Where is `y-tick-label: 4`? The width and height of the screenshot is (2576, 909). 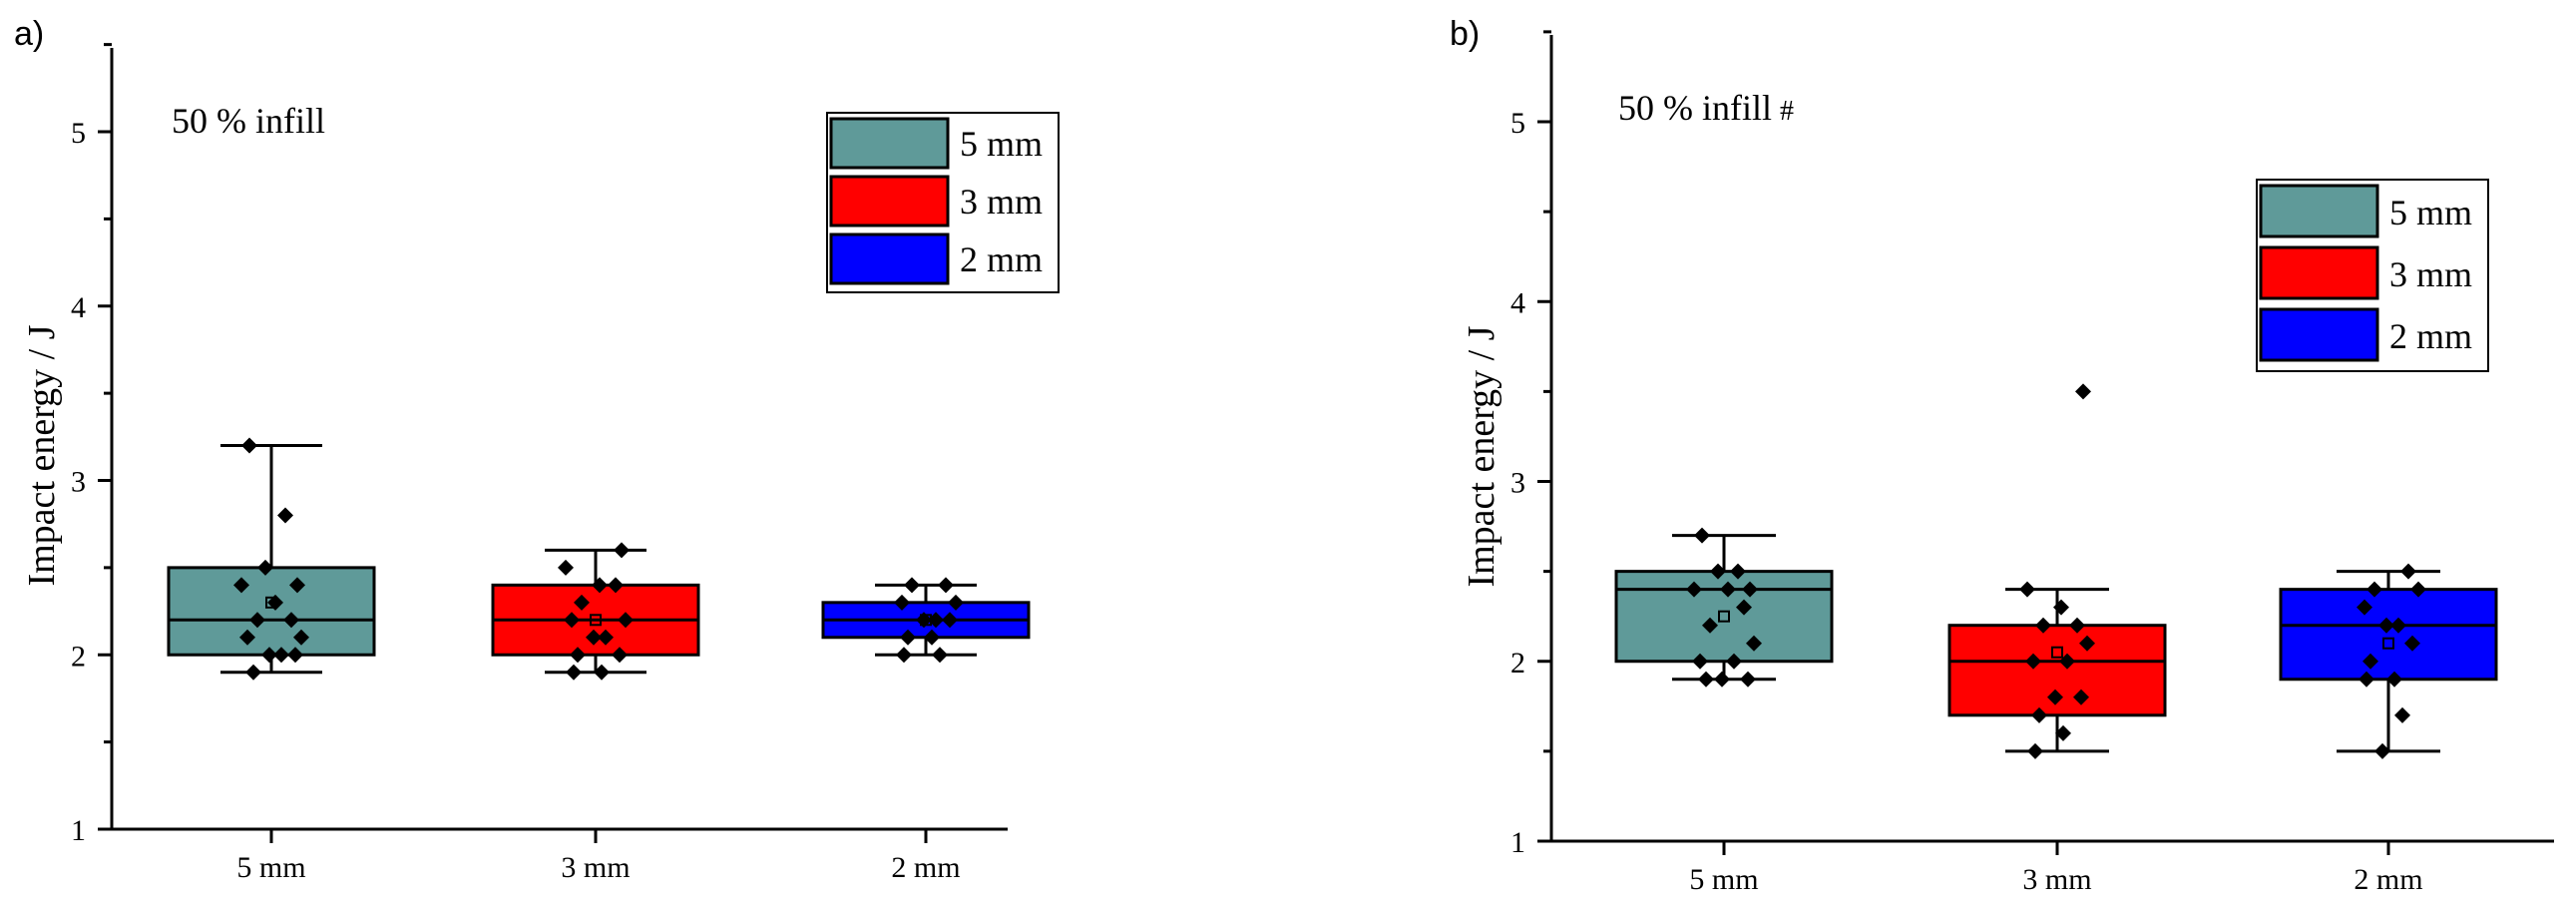
y-tick-label: 4 is located at coordinates (1517, 302).